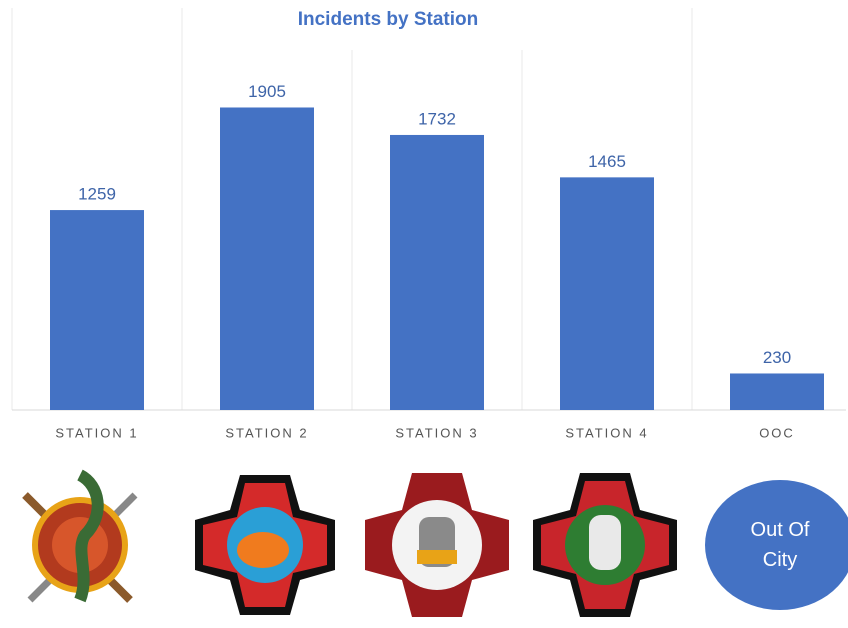  Describe the element at coordinates (436, 432) in the screenshot. I see `x-tick-label: STATION 3` at that location.